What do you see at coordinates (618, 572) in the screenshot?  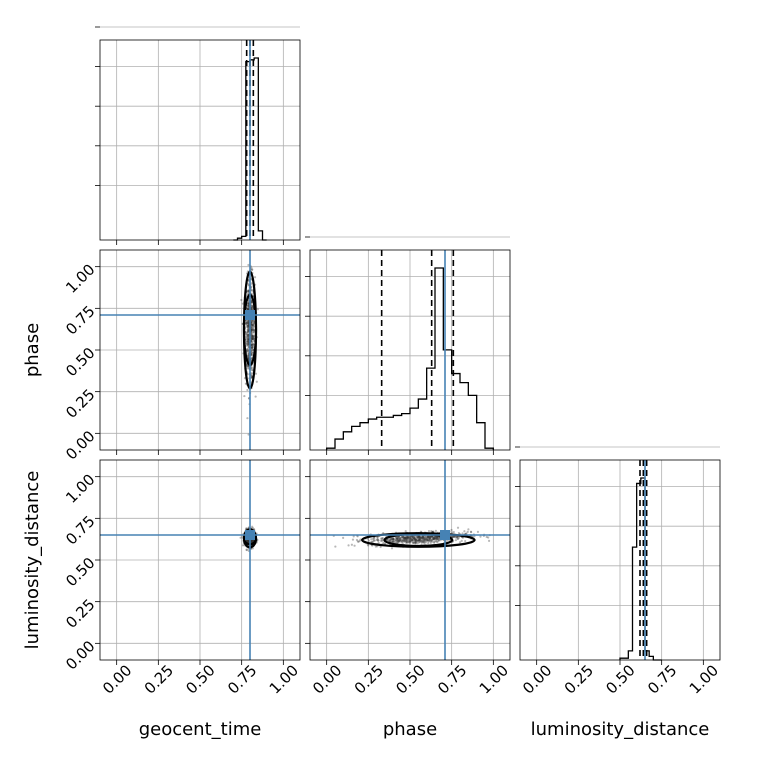 I see `panel-hist-luminosity: 0.00 0.25 0.50 0.75 1.00` at bounding box center [618, 572].